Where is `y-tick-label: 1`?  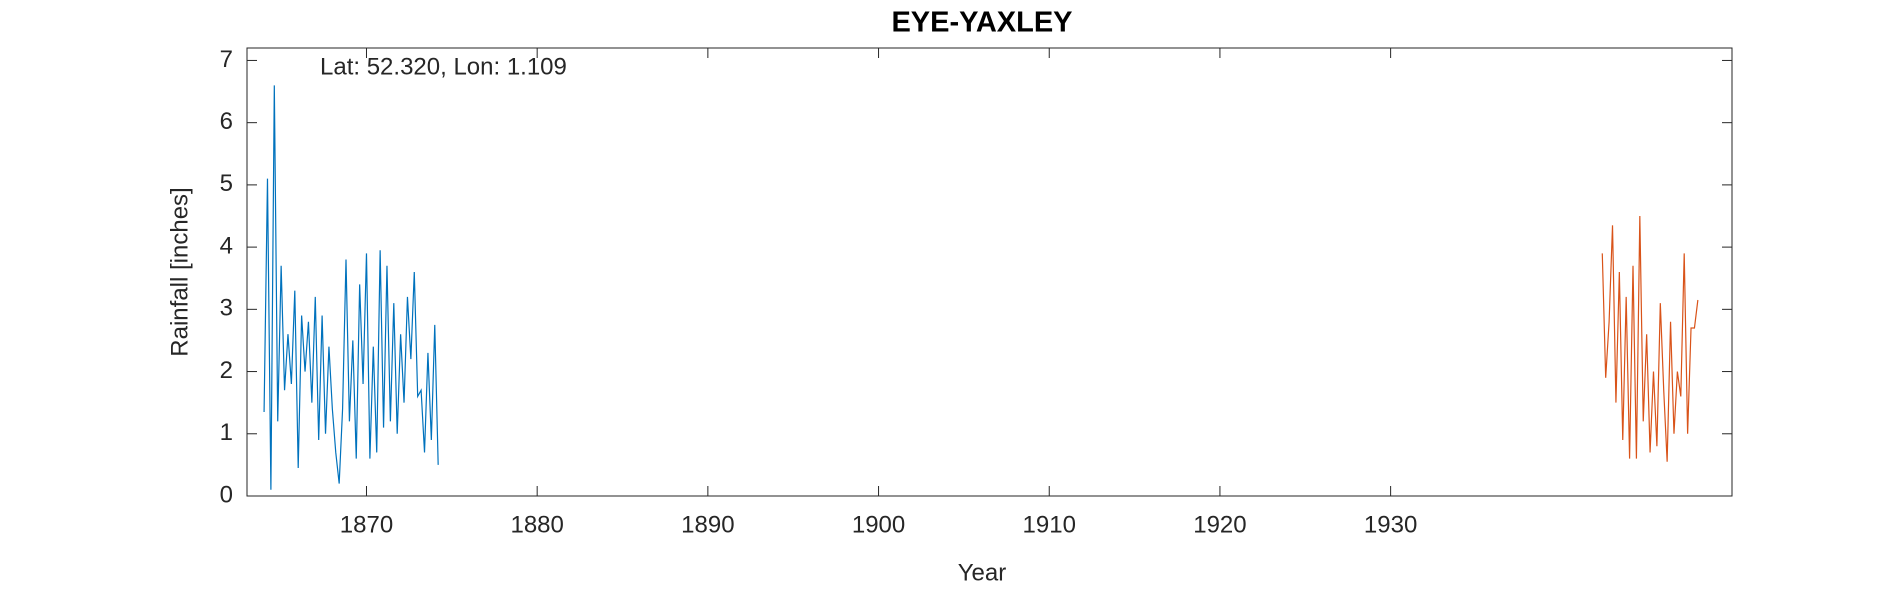
y-tick-label: 1 is located at coordinates (226, 432).